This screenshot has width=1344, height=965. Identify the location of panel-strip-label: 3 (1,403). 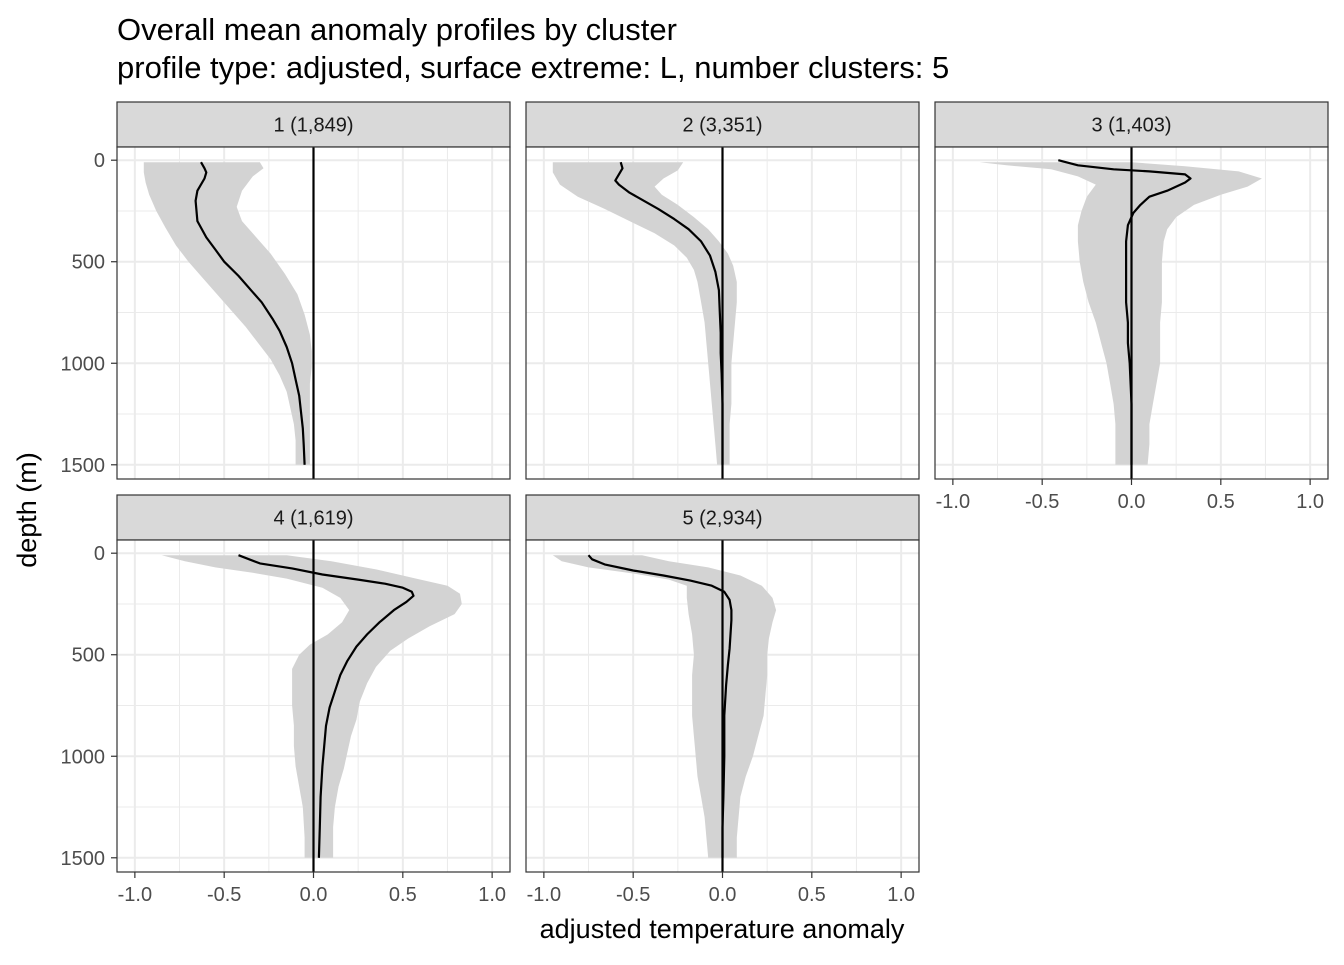
(1131, 126).